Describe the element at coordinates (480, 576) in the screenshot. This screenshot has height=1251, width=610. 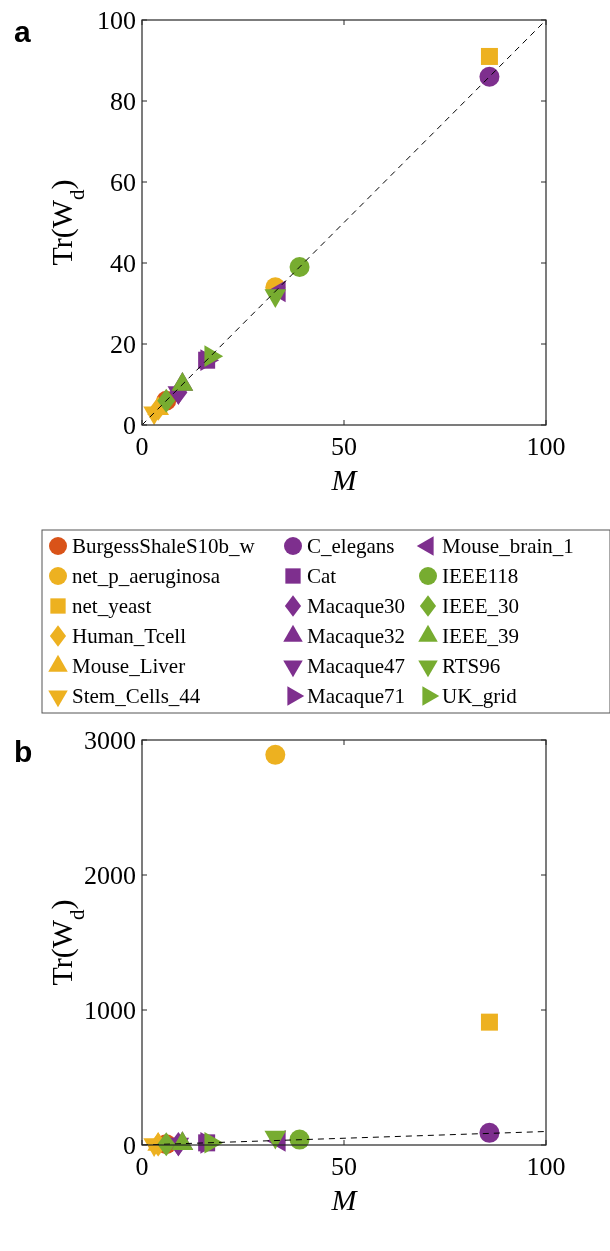
I see `legend-label: IEEE118` at that location.